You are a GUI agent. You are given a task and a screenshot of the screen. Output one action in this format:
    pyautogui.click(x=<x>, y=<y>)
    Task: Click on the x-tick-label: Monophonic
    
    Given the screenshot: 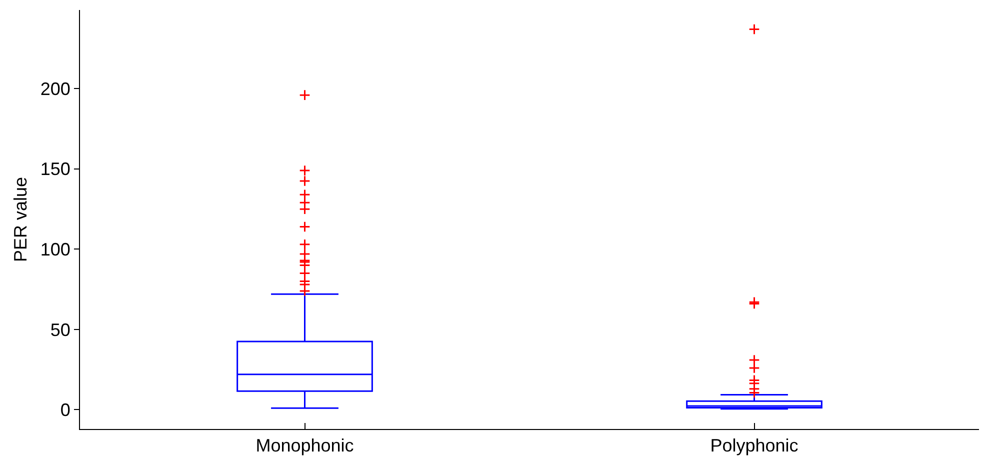 What is the action you would take?
    pyautogui.click(x=305, y=446)
    